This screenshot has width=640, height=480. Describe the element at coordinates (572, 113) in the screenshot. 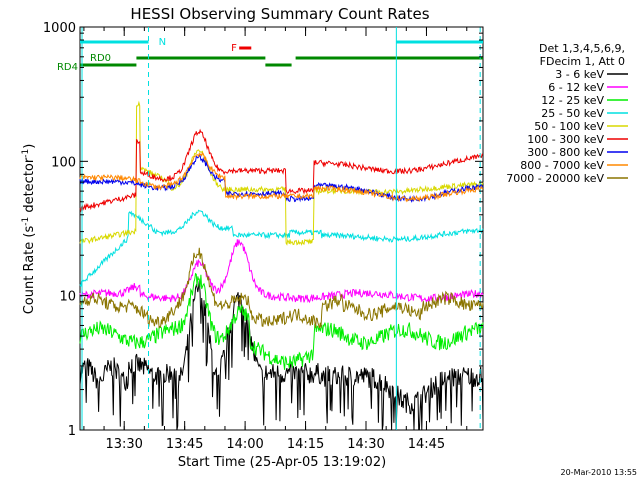

I see `legend-label: 25 - 50 keV` at that location.